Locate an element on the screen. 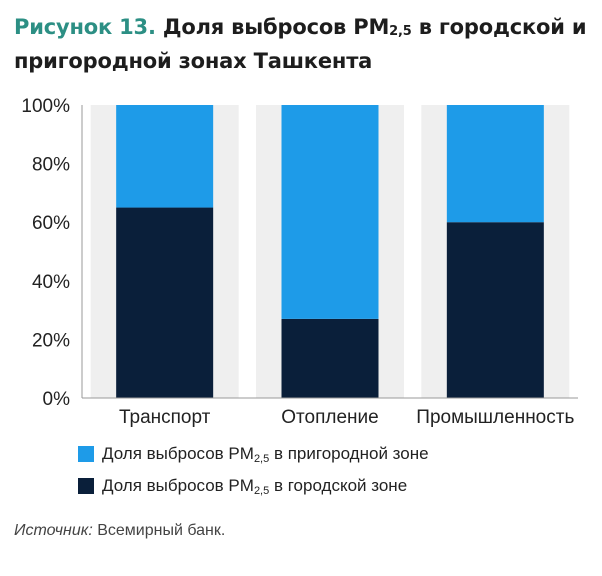 The height and width of the screenshot is (576, 602). y-tick-label: 100% is located at coordinates (45, 106).